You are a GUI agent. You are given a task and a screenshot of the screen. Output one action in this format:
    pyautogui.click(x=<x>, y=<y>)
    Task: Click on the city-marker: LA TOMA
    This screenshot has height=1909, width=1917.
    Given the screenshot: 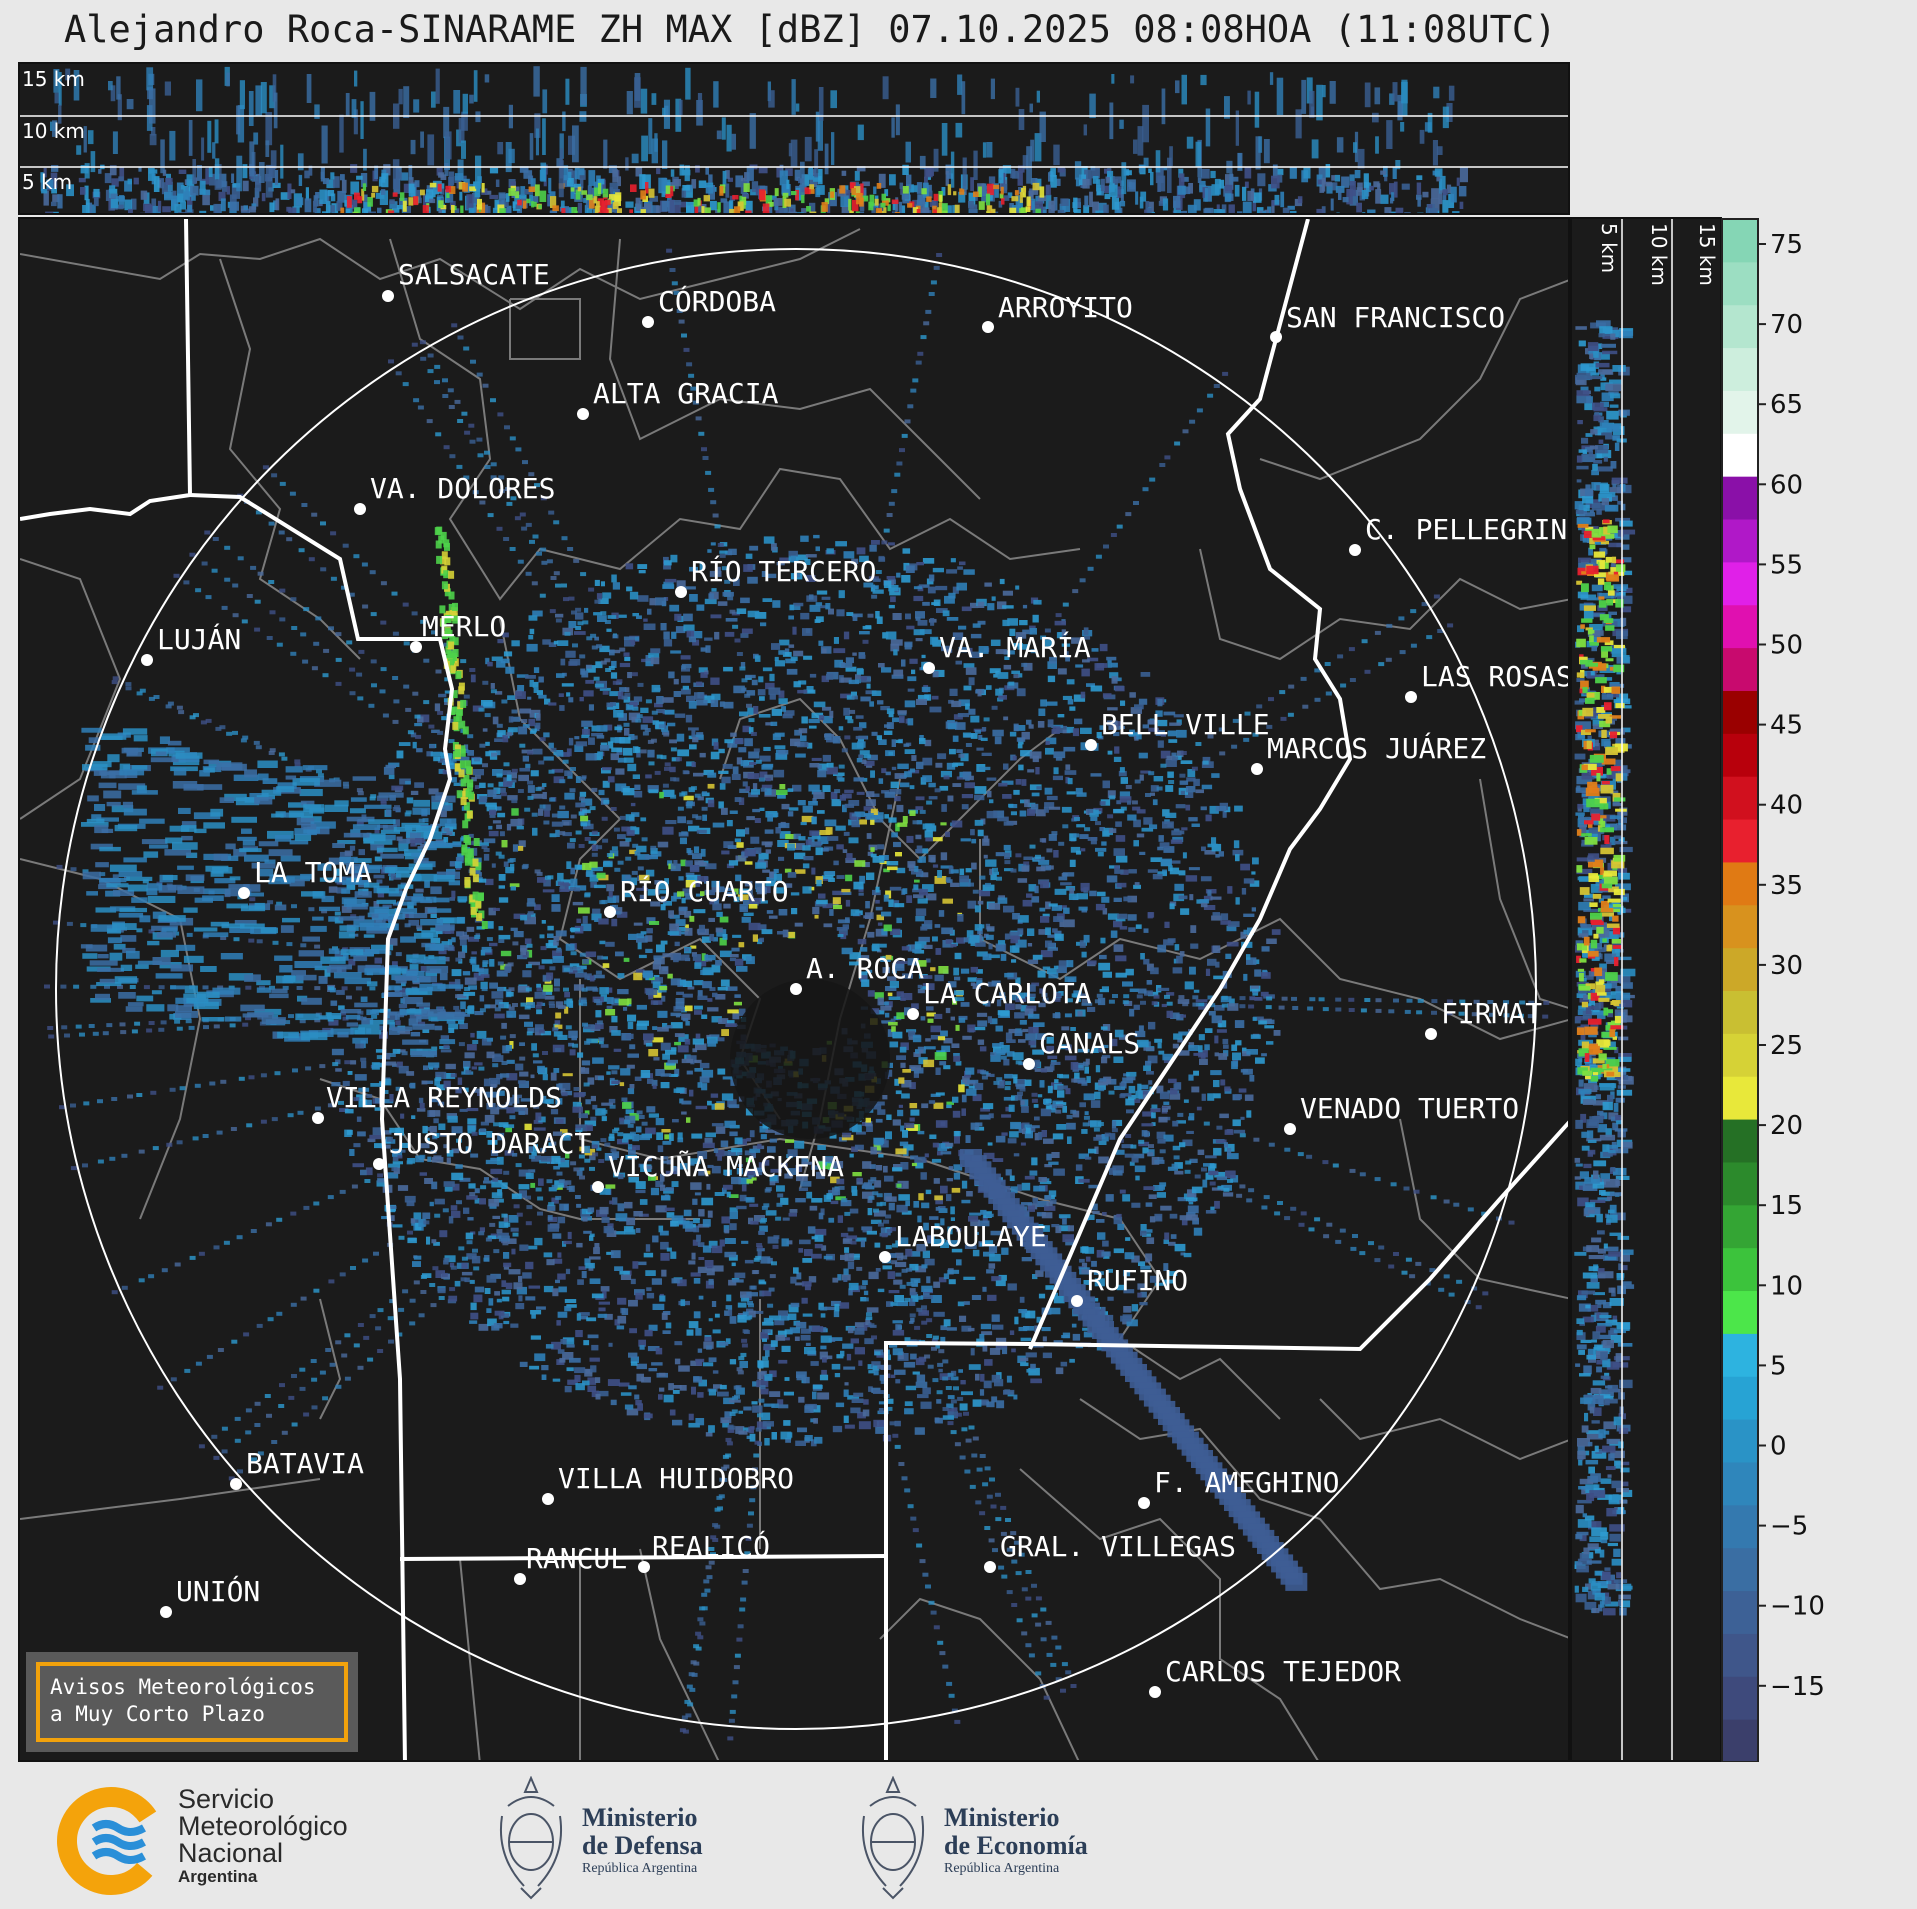 What is the action you would take?
    pyautogui.click(x=305, y=877)
    